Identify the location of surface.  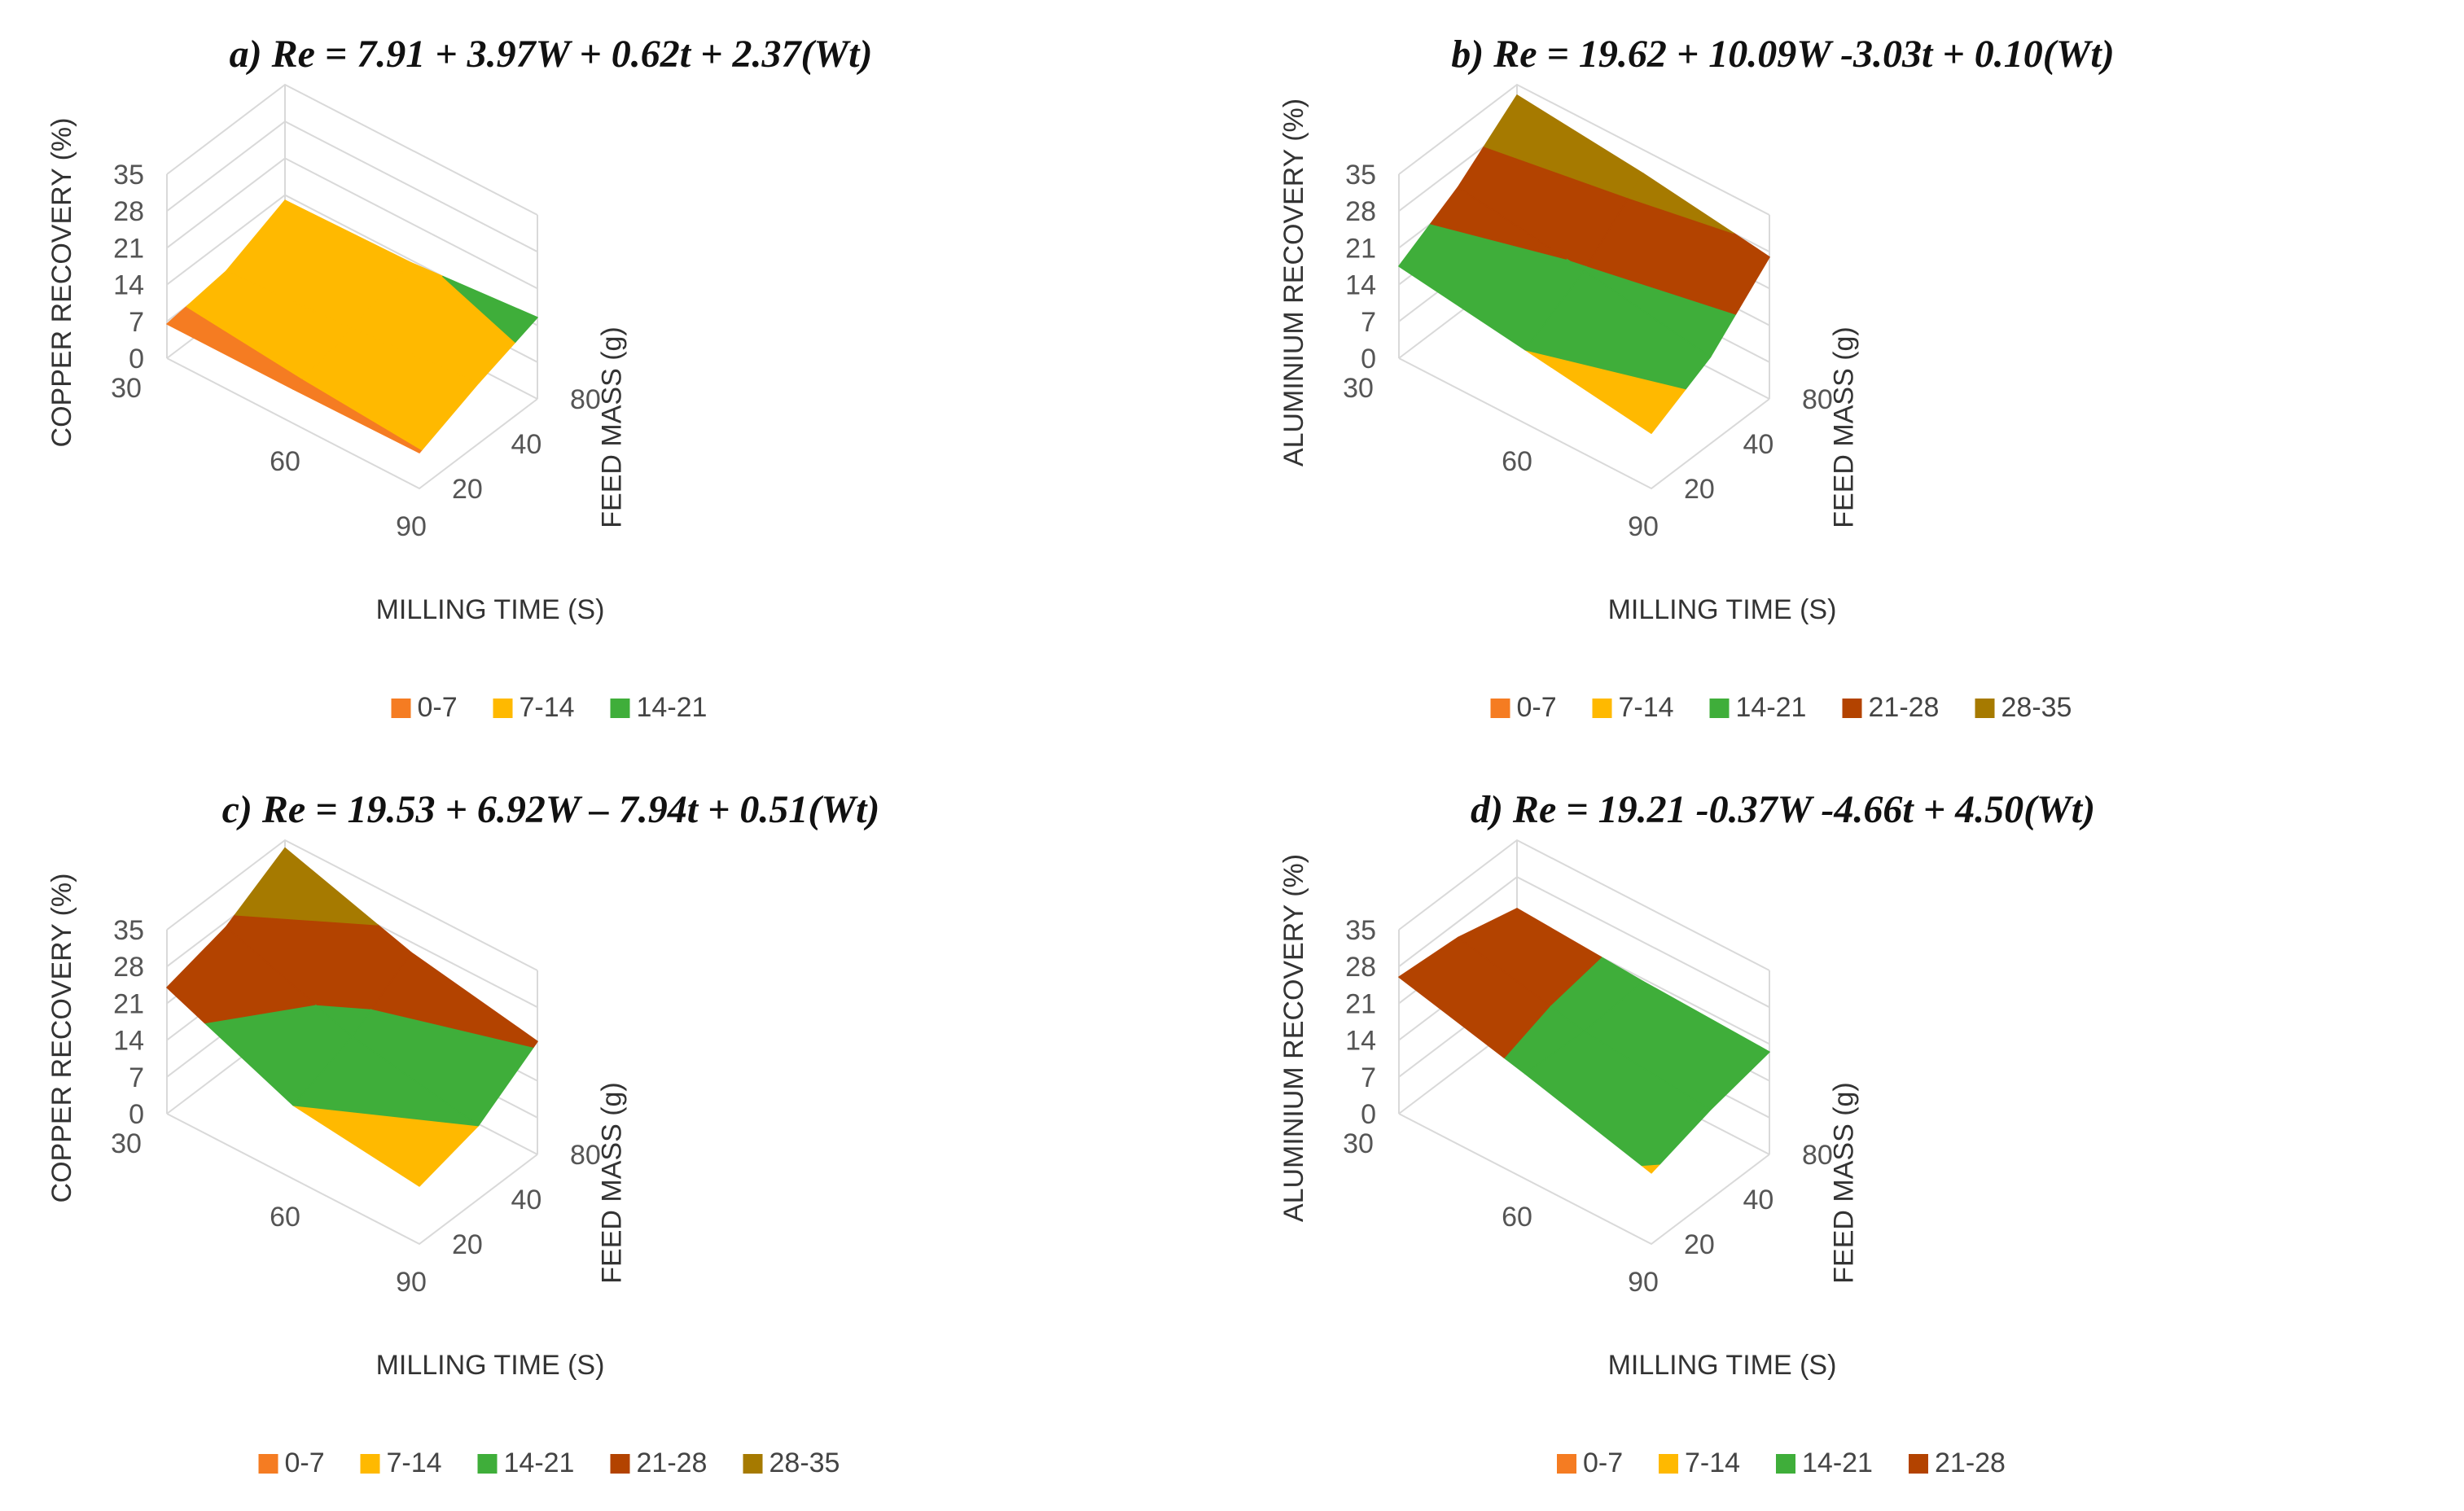
(352, 326).